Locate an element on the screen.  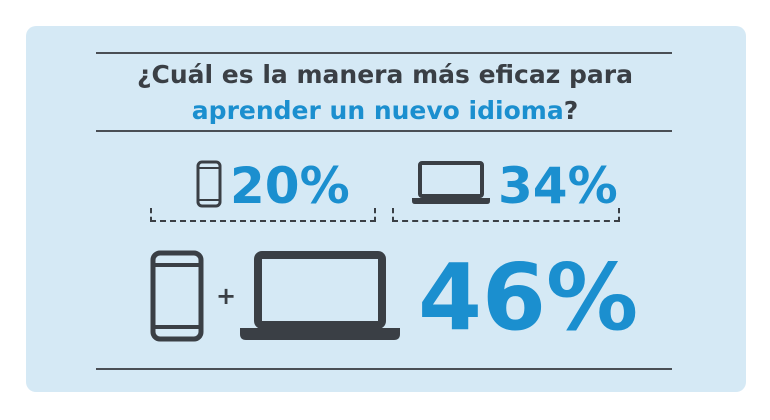
smartphone-percent: 20% is located at coordinates (290, 186).